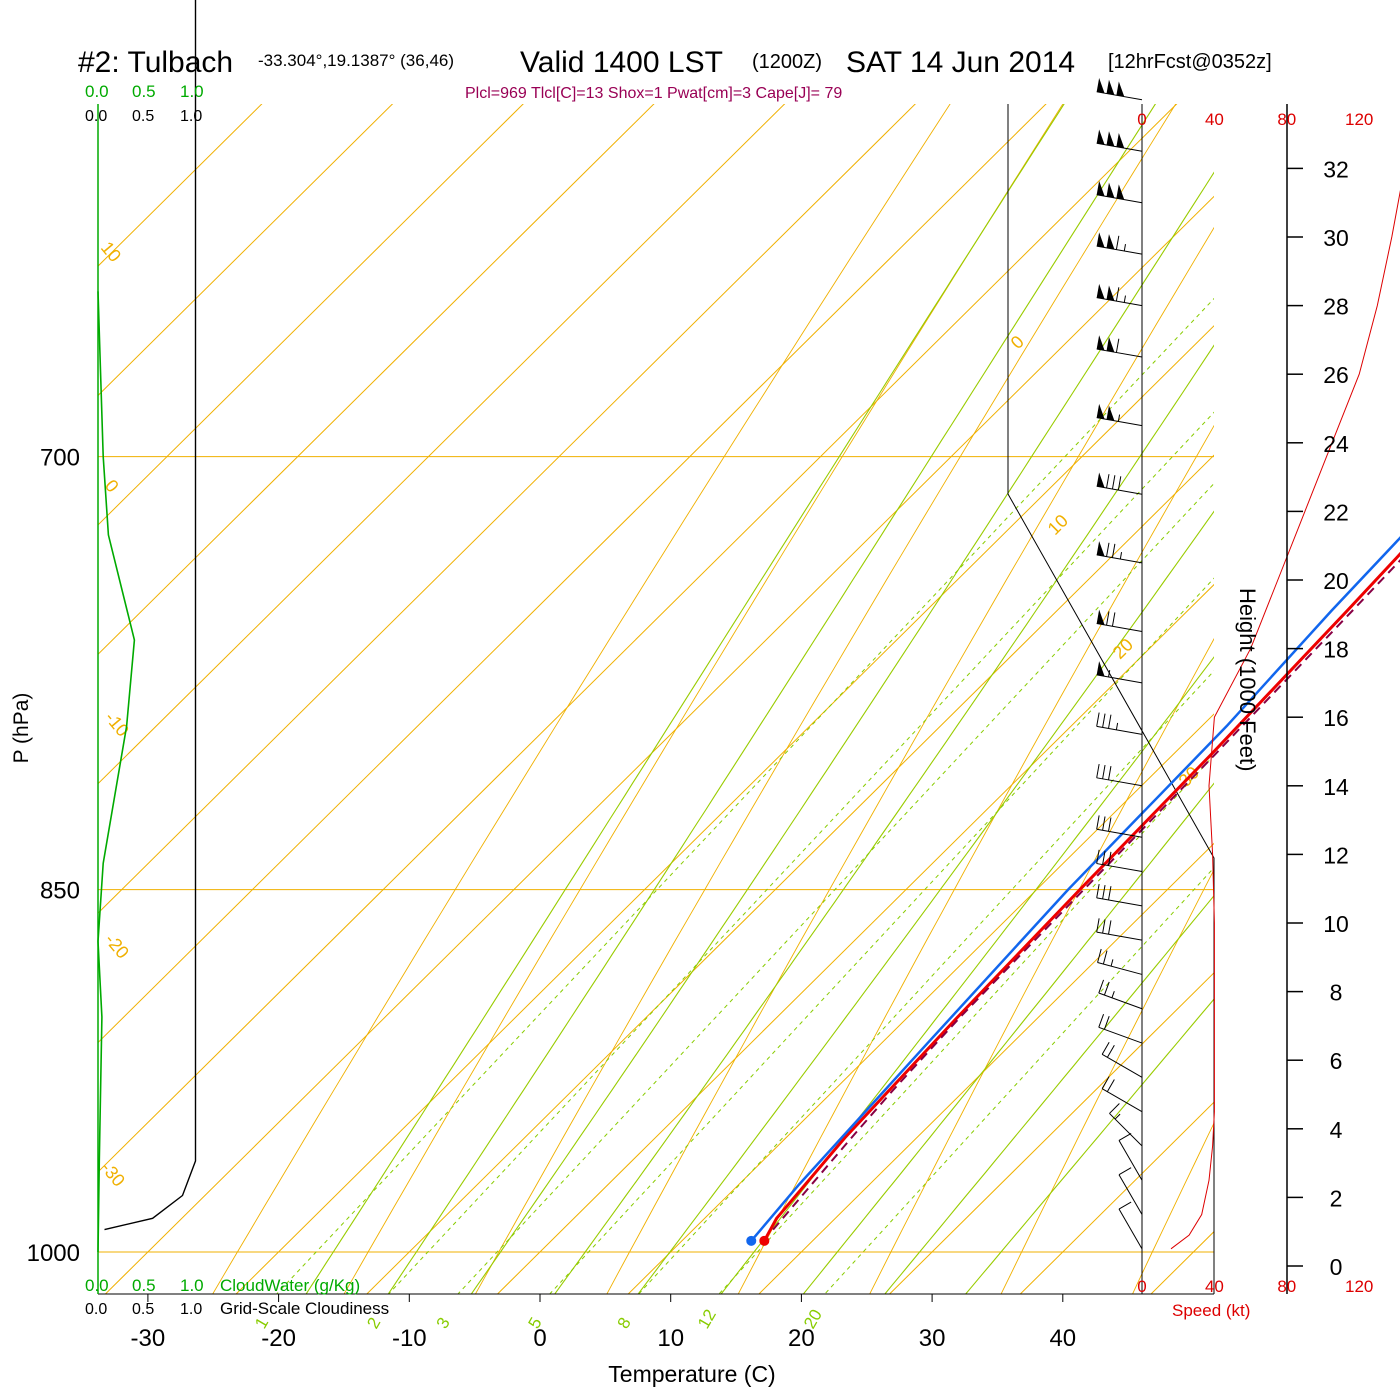 The width and height of the screenshot is (1400, 1400). I want to click on moist-adiabat-line, so click(1049, 1094).